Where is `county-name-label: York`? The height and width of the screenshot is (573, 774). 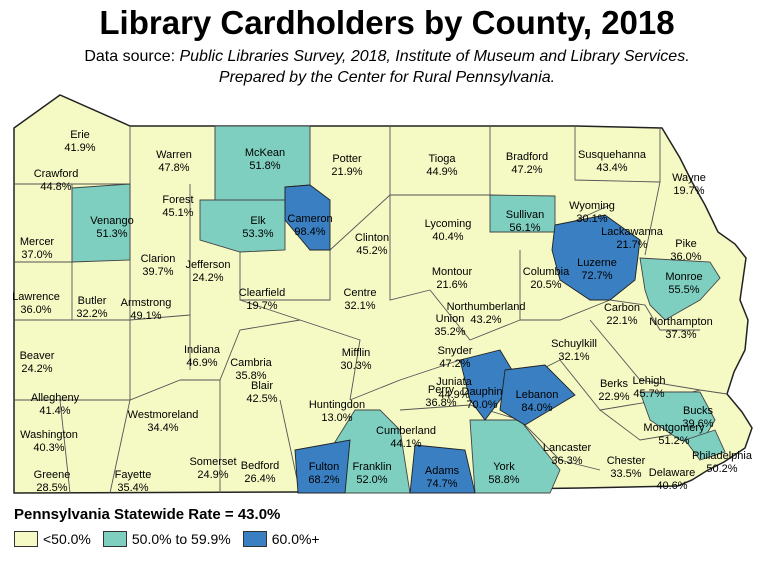
county-name-label: York is located at coordinates (504, 467).